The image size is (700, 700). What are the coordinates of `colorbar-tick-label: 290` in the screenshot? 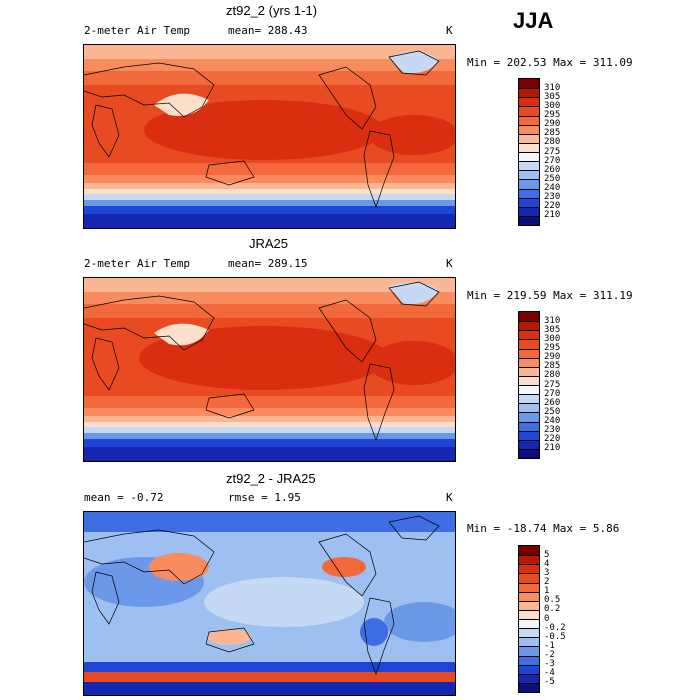 It's located at (552, 357).